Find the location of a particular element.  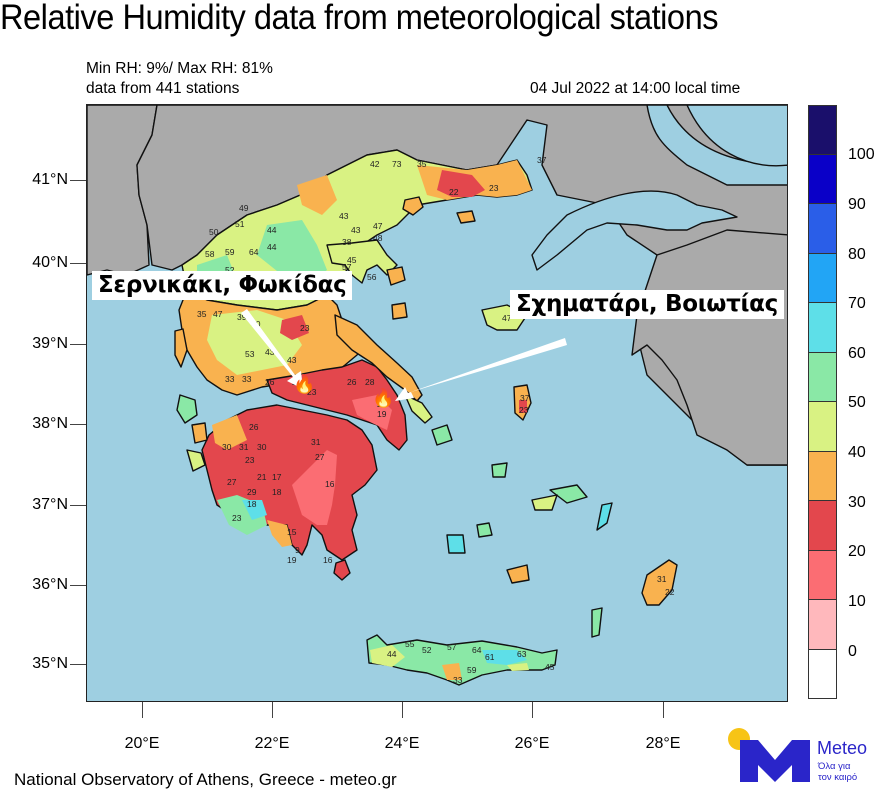

callout-sernikaki-fokidas: Σερνικάκι, Φωκίδας is located at coordinates (222, 285).